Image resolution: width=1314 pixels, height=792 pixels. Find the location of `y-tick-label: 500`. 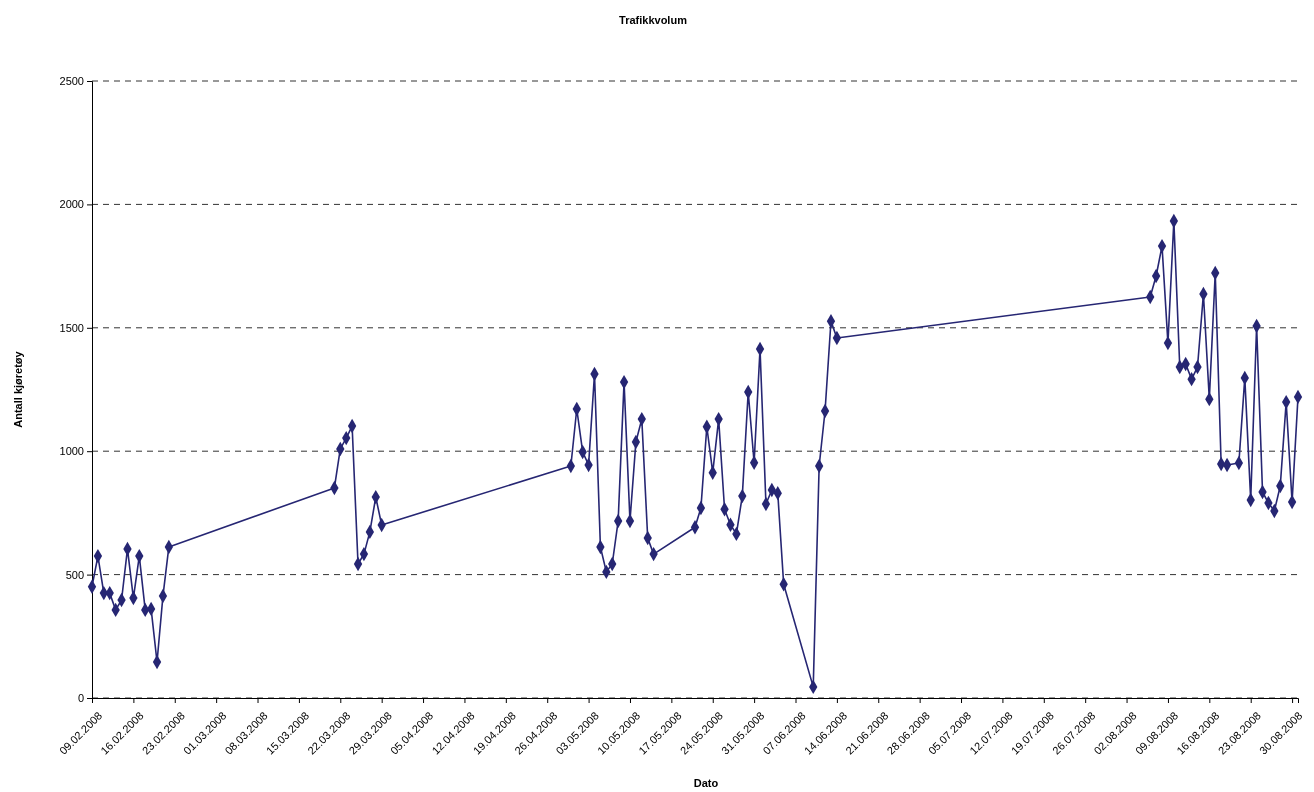

y-tick-label: 500 is located at coordinates (74, 574).